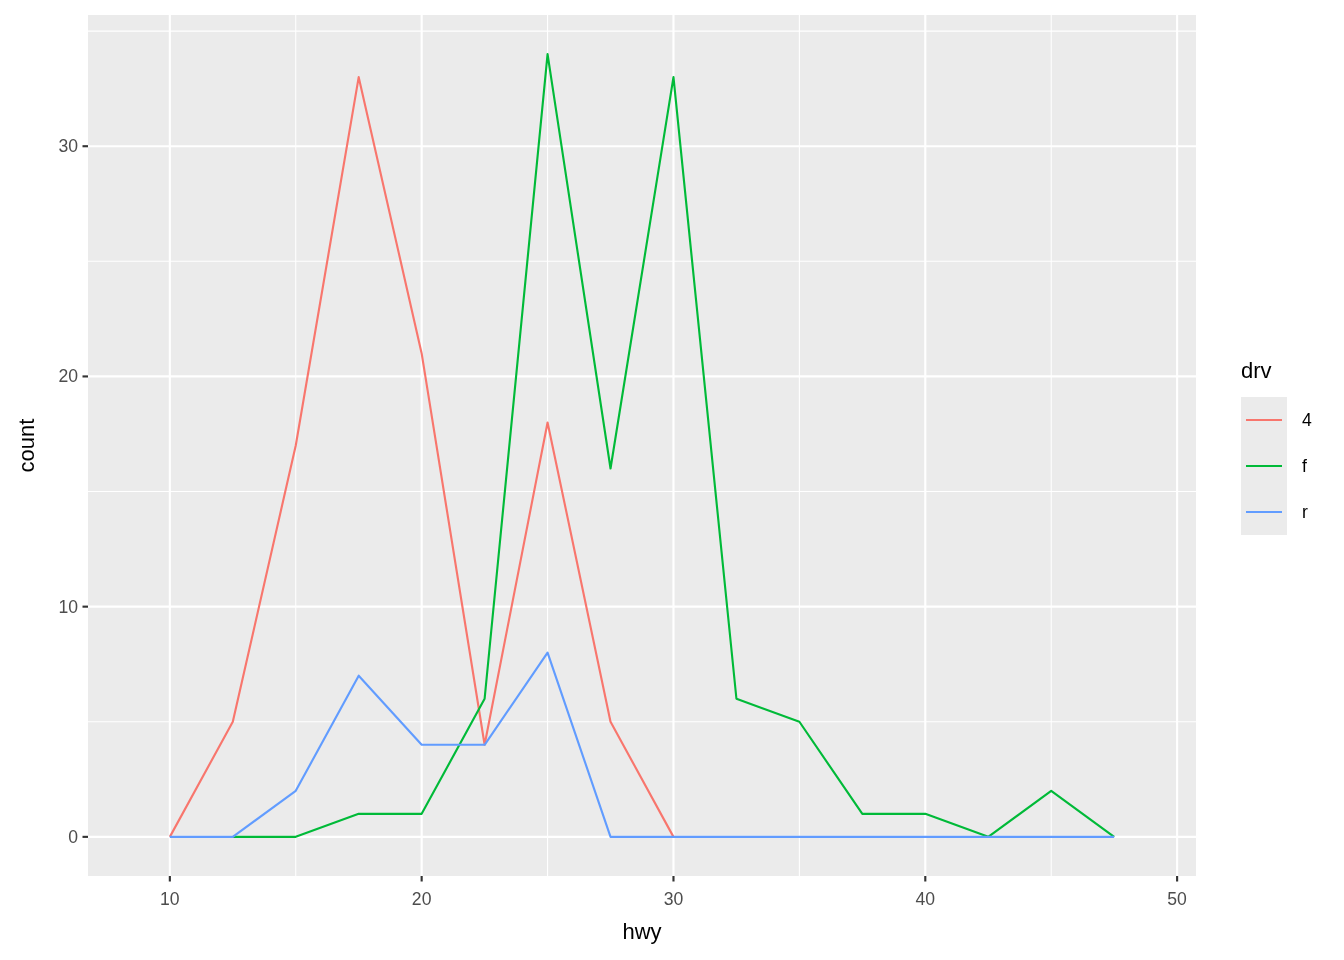 The width and height of the screenshot is (1344, 960). Describe the element at coordinates (26, 445) in the screenshot. I see `y-axis-title: count` at that location.